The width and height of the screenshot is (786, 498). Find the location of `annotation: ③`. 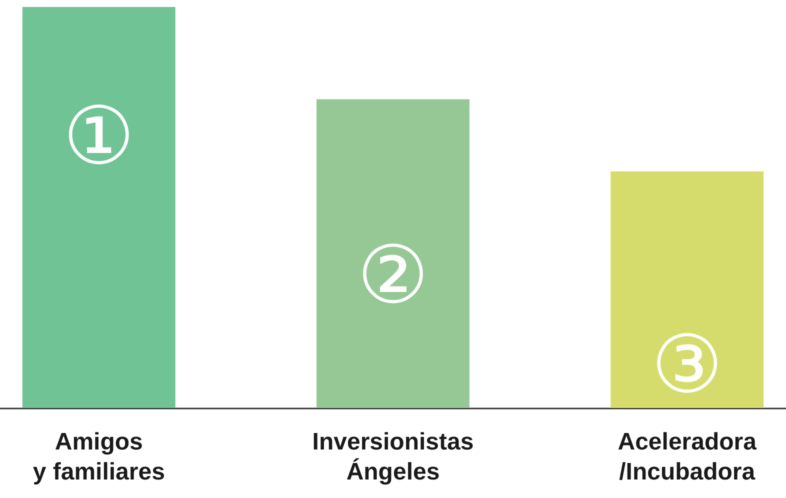

annotation: ③ is located at coordinates (687, 364).